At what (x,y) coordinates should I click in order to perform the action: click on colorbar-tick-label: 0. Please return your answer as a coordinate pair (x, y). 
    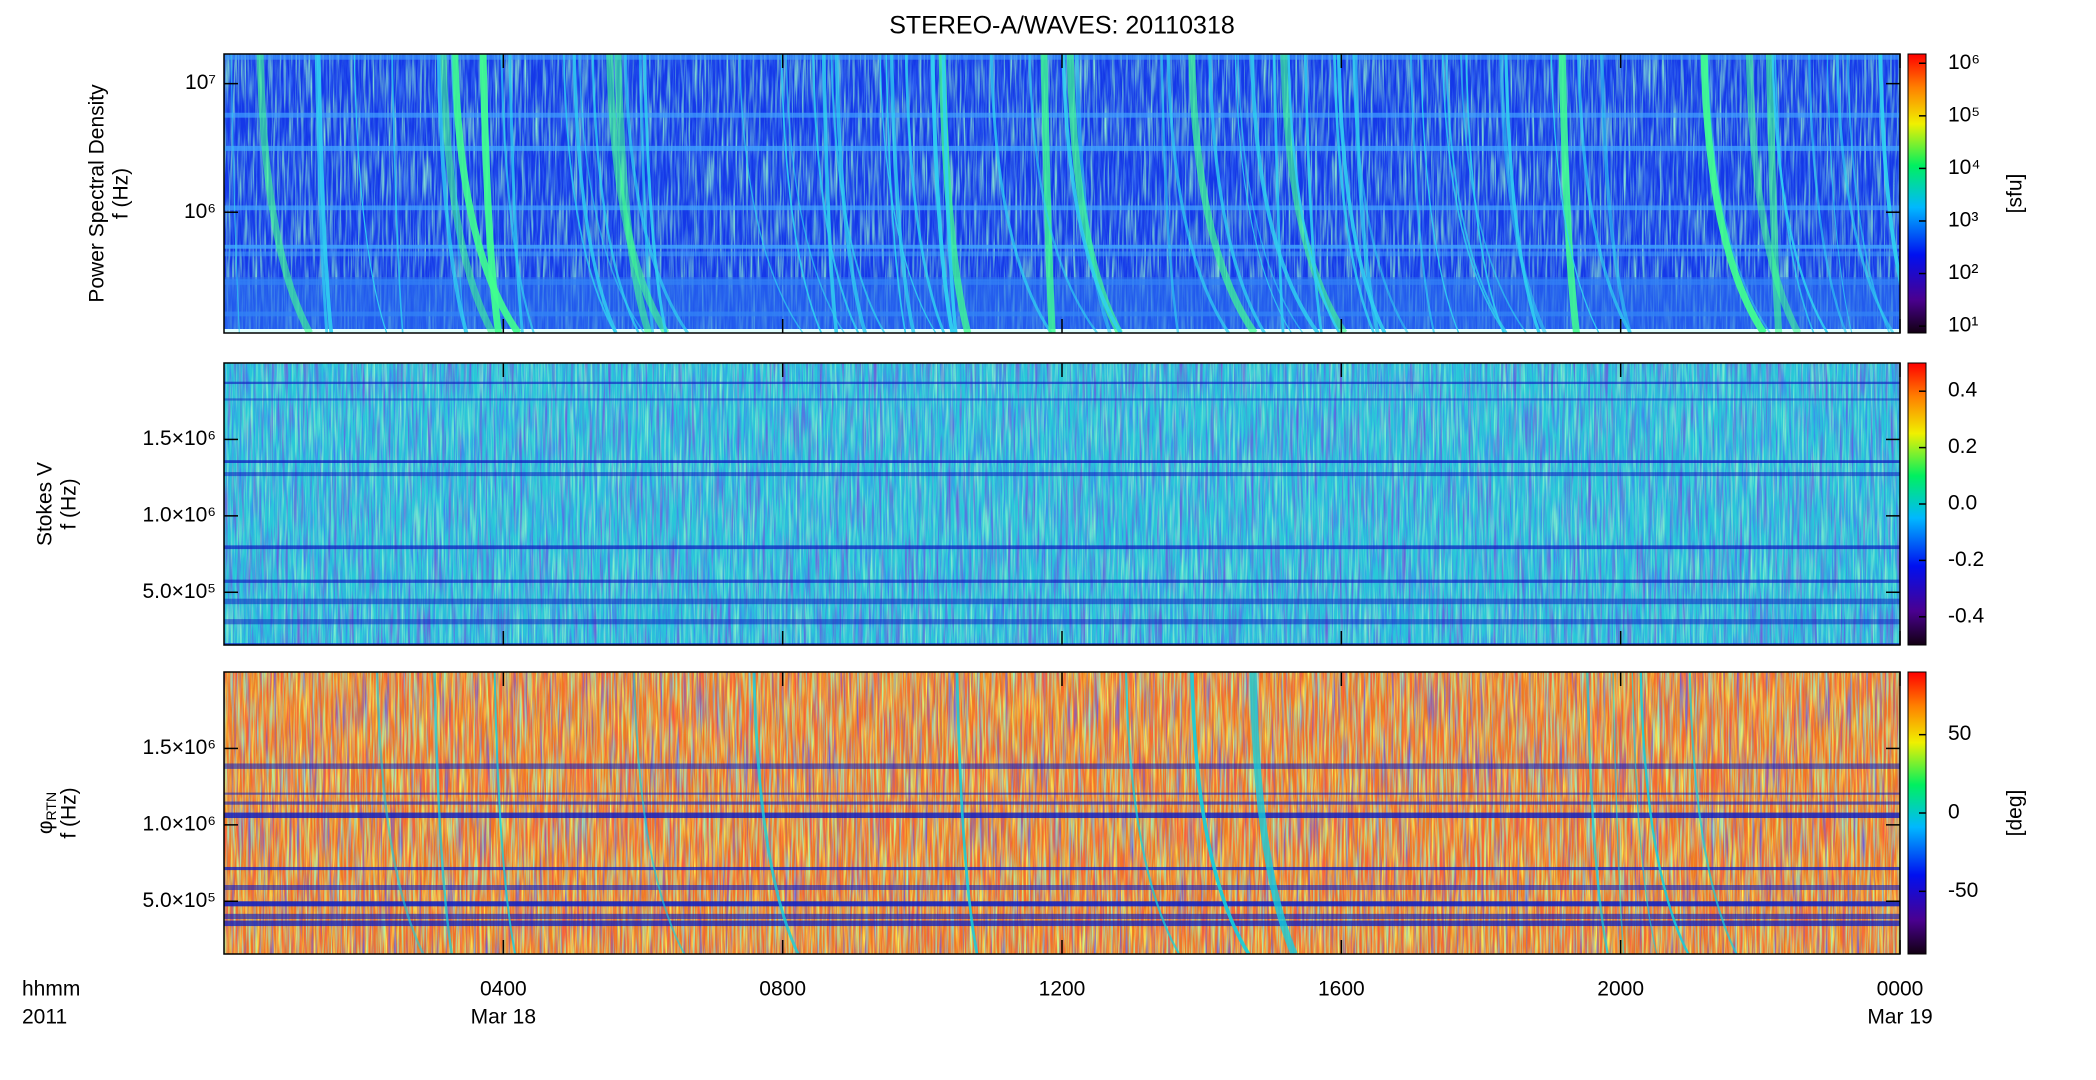
    Looking at the image, I should click on (1954, 812).